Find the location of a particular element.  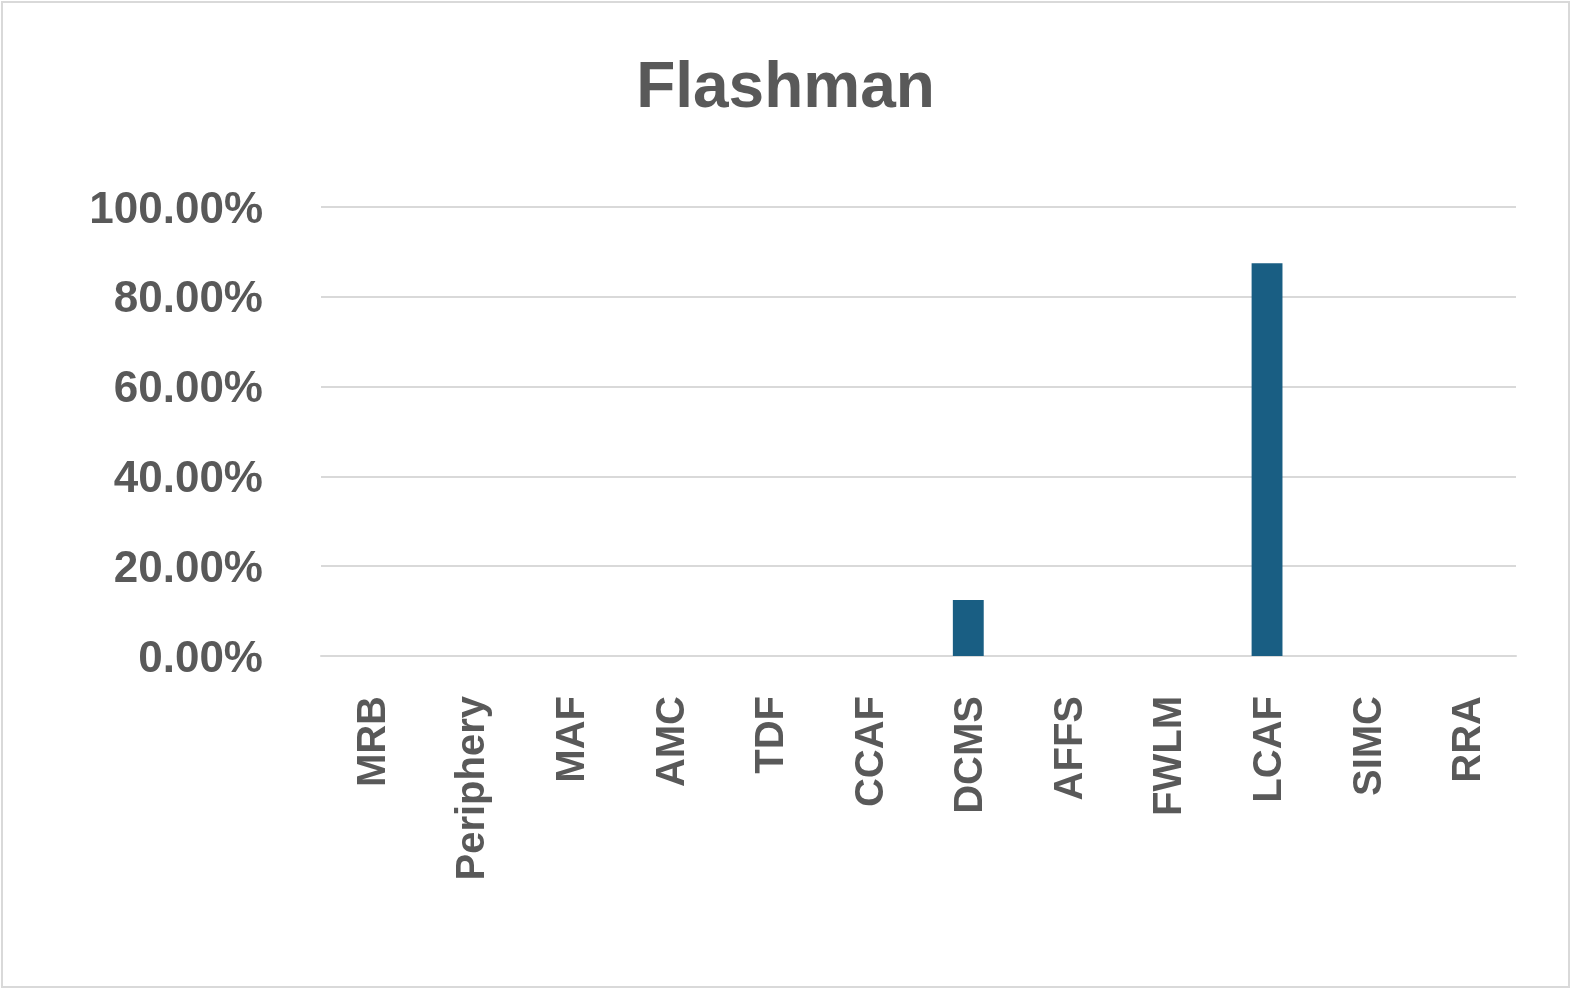

x-tick-label: TDF is located at coordinates (769, 735).